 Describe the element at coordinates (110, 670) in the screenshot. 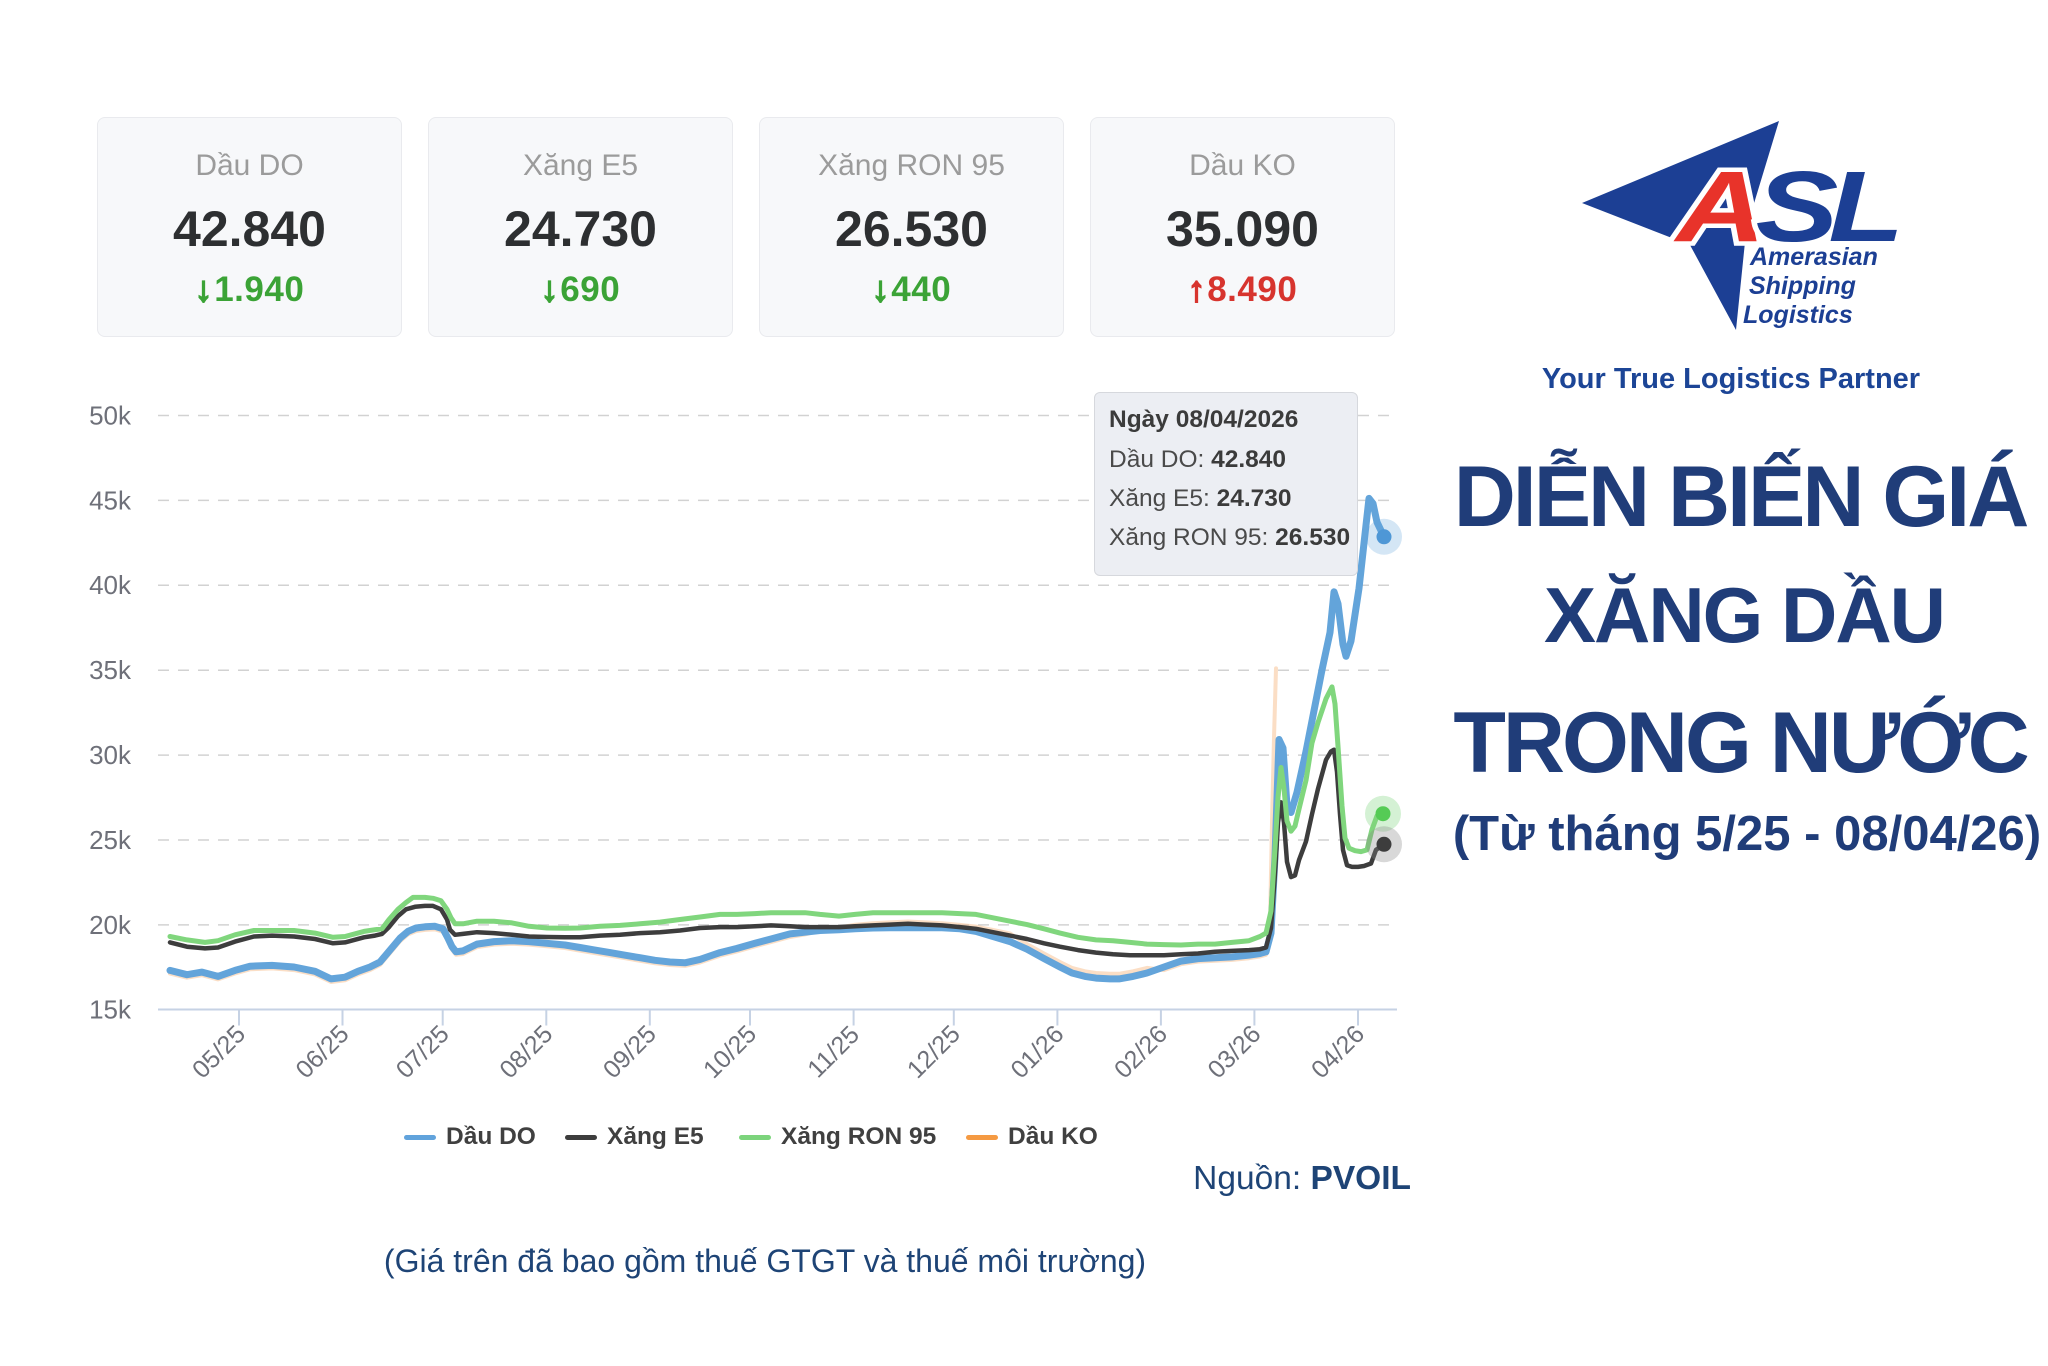

I see `svg-text: 35k` at that location.